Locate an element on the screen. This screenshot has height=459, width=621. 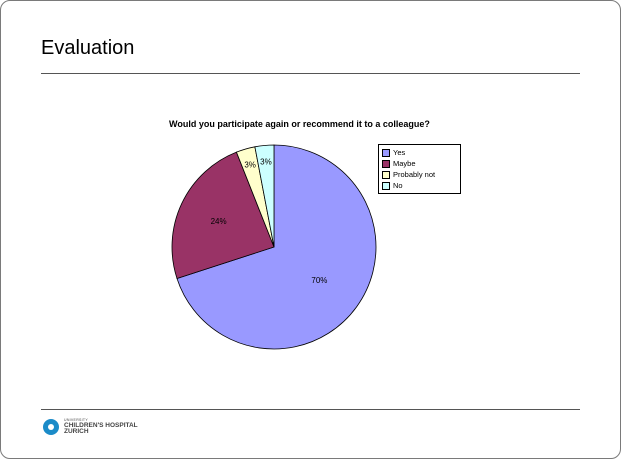
legend-item-maybe: Maybe is located at coordinates (419, 163).